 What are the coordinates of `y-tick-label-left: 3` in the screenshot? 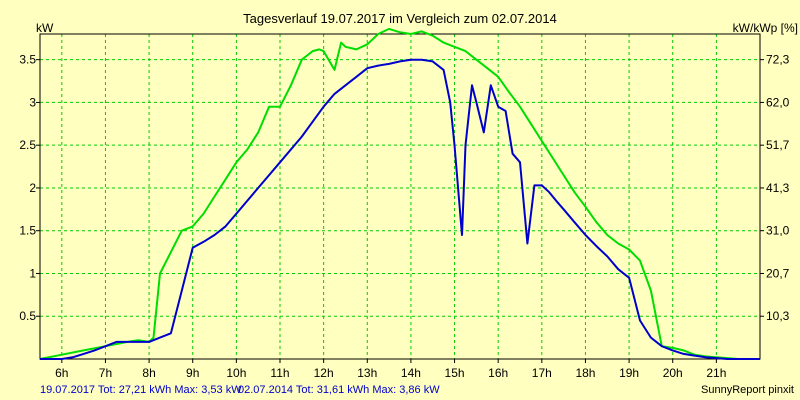 It's located at (32, 102).